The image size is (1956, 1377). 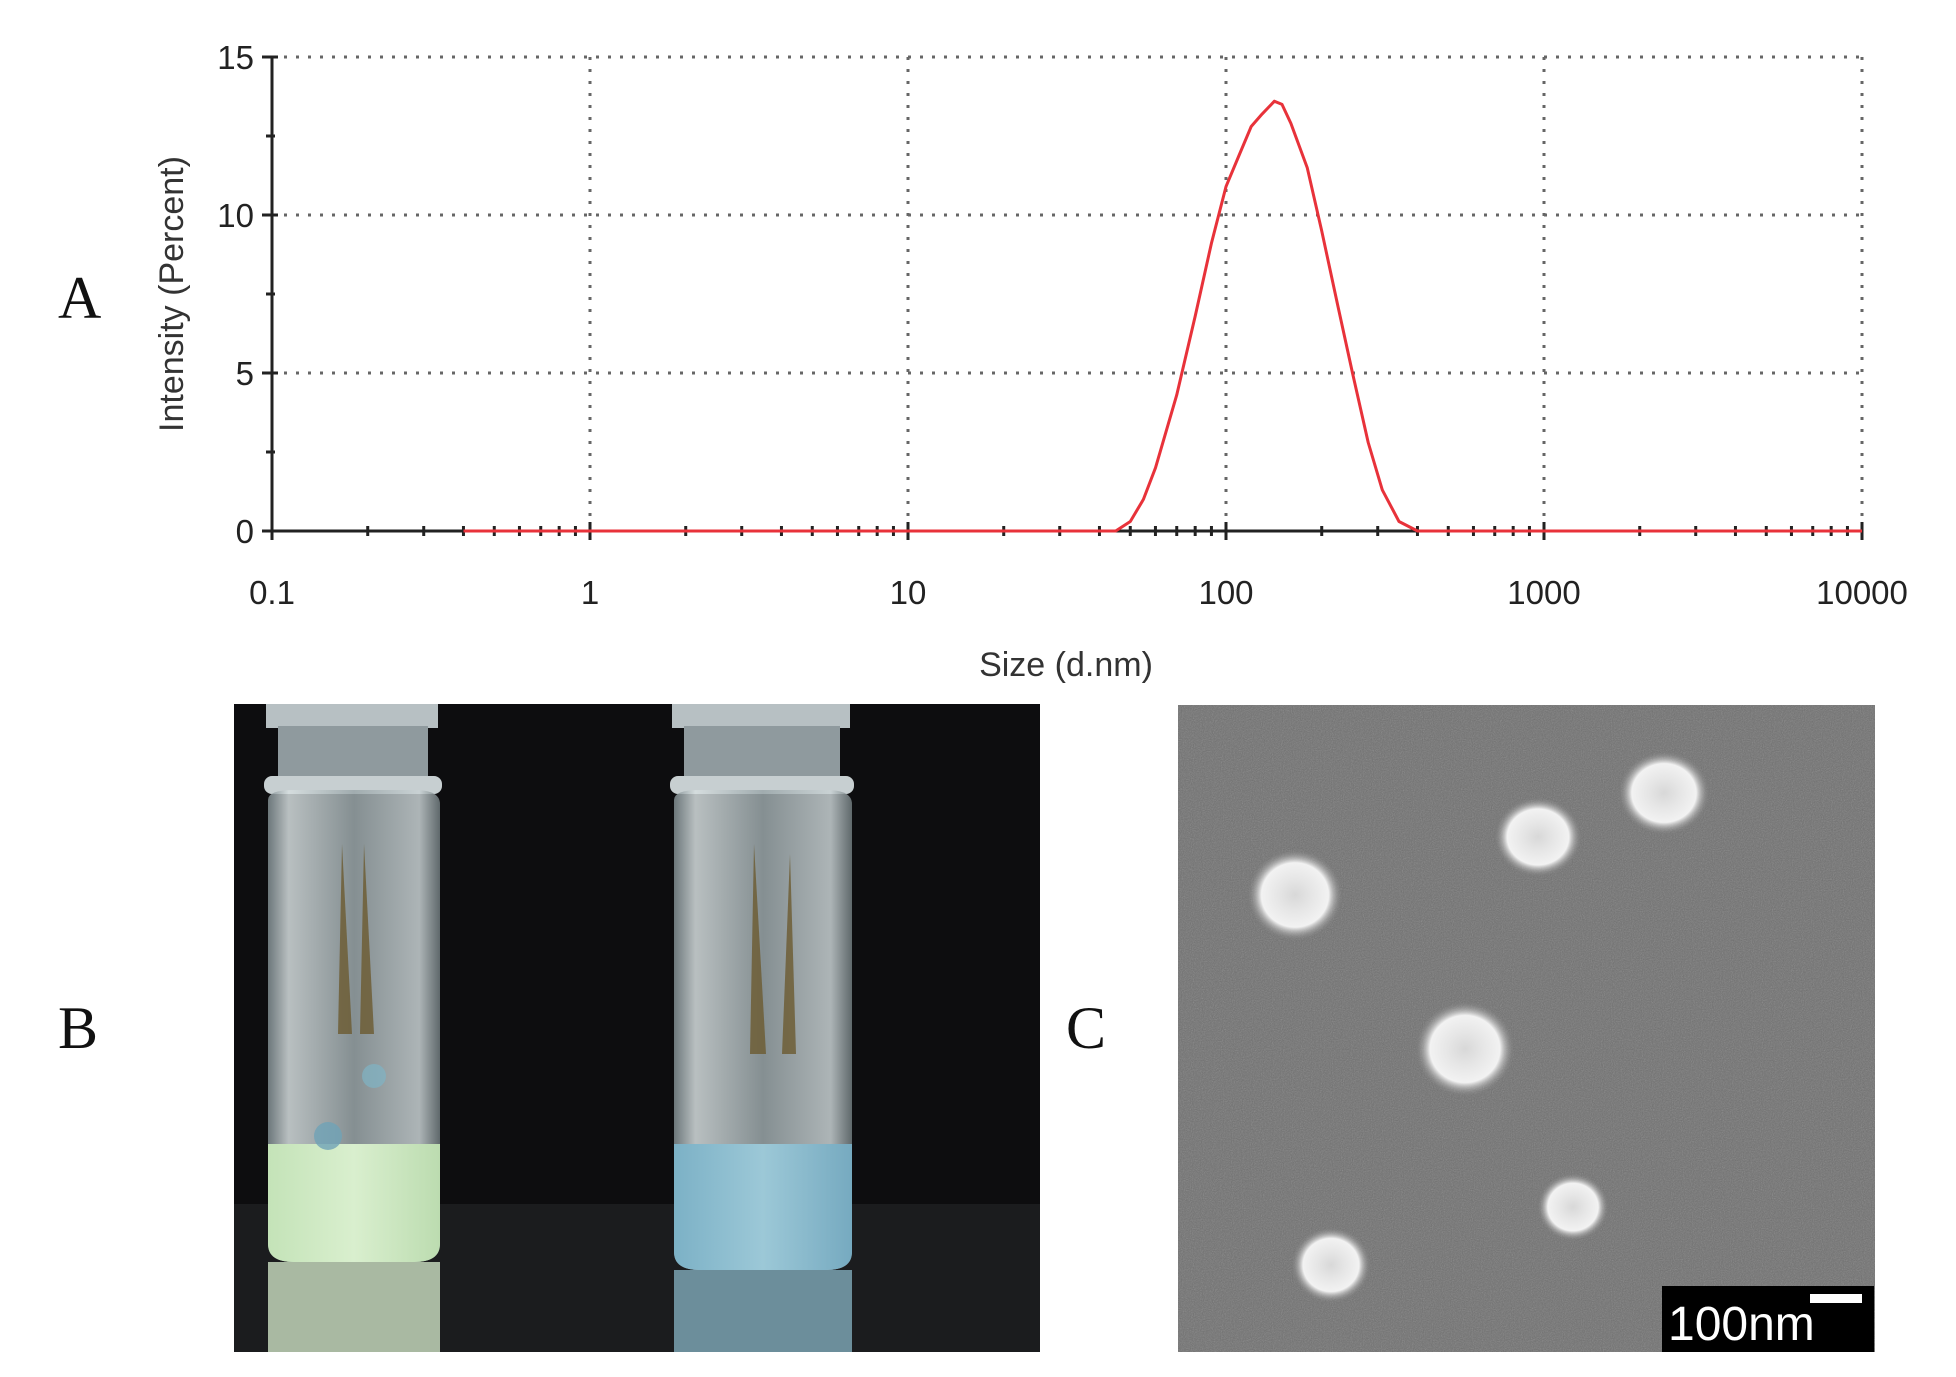 What do you see at coordinates (1225, 592) in the screenshot?
I see `x-tick-label: 100` at bounding box center [1225, 592].